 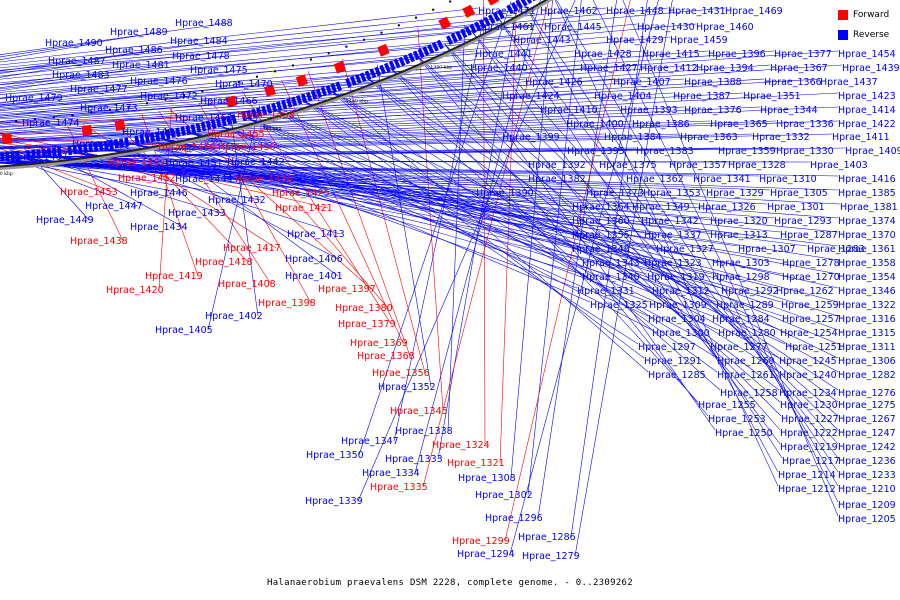 What do you see at coordinates (649, 110) in the screenshot?
I see `gene-label: Hprae_1393` at bounding box center [649, 110].